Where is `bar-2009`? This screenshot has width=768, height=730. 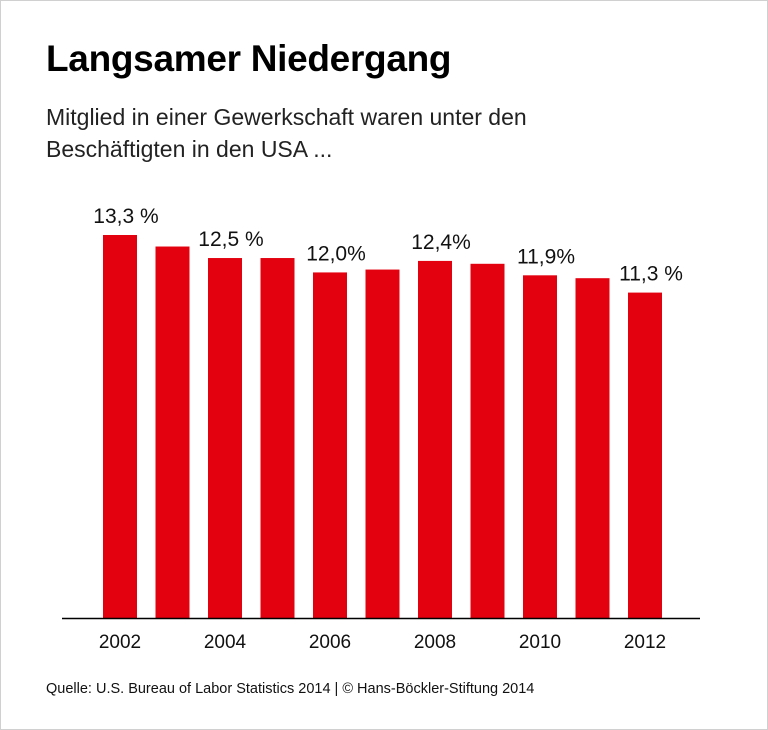 bar-2009 is located at coordinates (487, 440).